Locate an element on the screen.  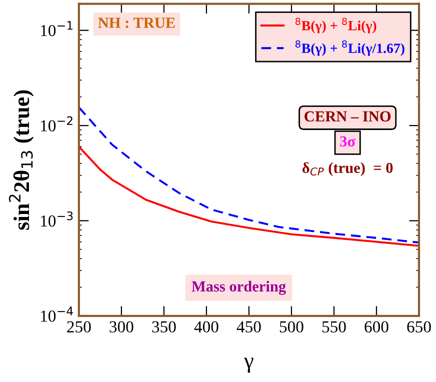
x-tick-label: 450 is located at coordinates (248, 327).